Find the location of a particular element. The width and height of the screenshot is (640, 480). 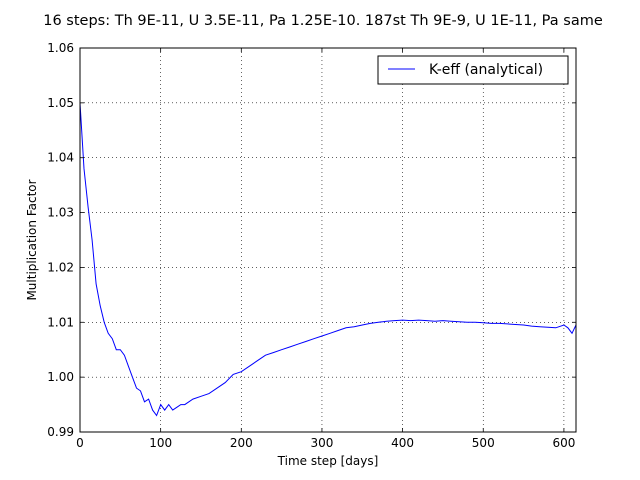

legend-box is located at coordinates (473, 70).